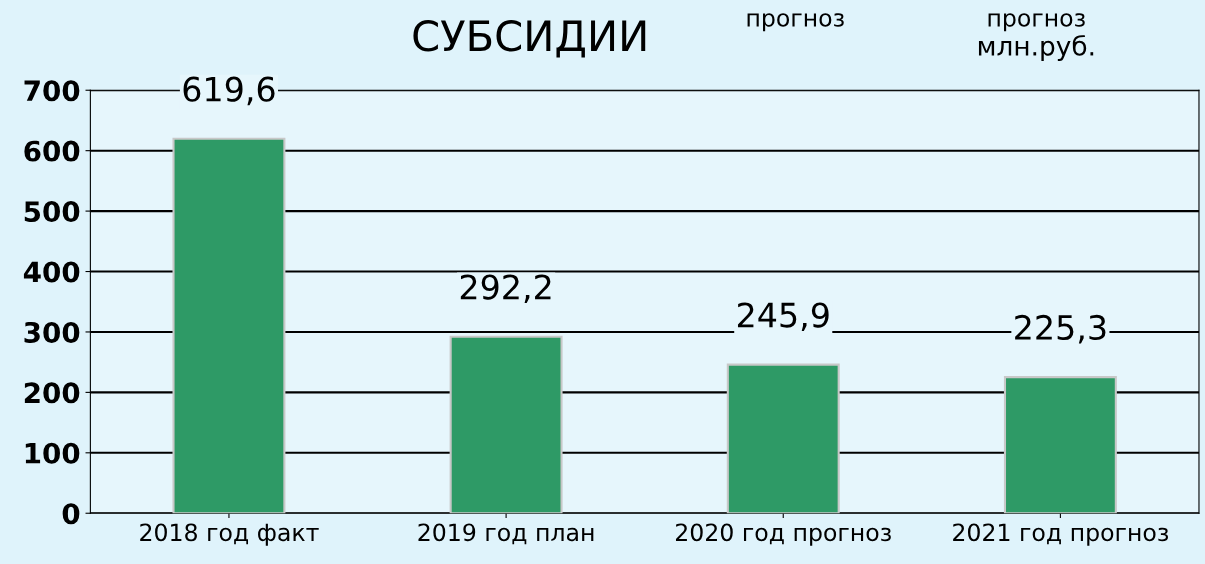  Describe the element at coordinates (52, 151) in the screenshot. I see `y-tick-label: 600` at that location.